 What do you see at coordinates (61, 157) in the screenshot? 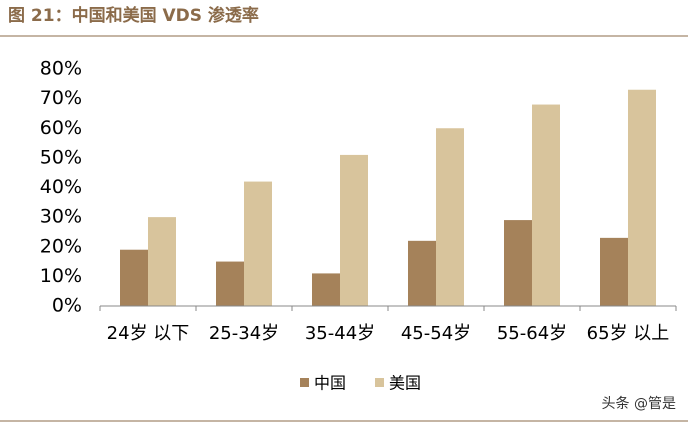
I see `y-tick-label: 50%` at bounding box center [61, 157].